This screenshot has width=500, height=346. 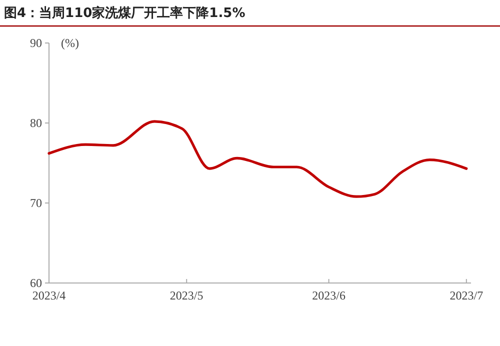 I want to click on x-tick-label: 2023/4, so click(x=49, y=295).